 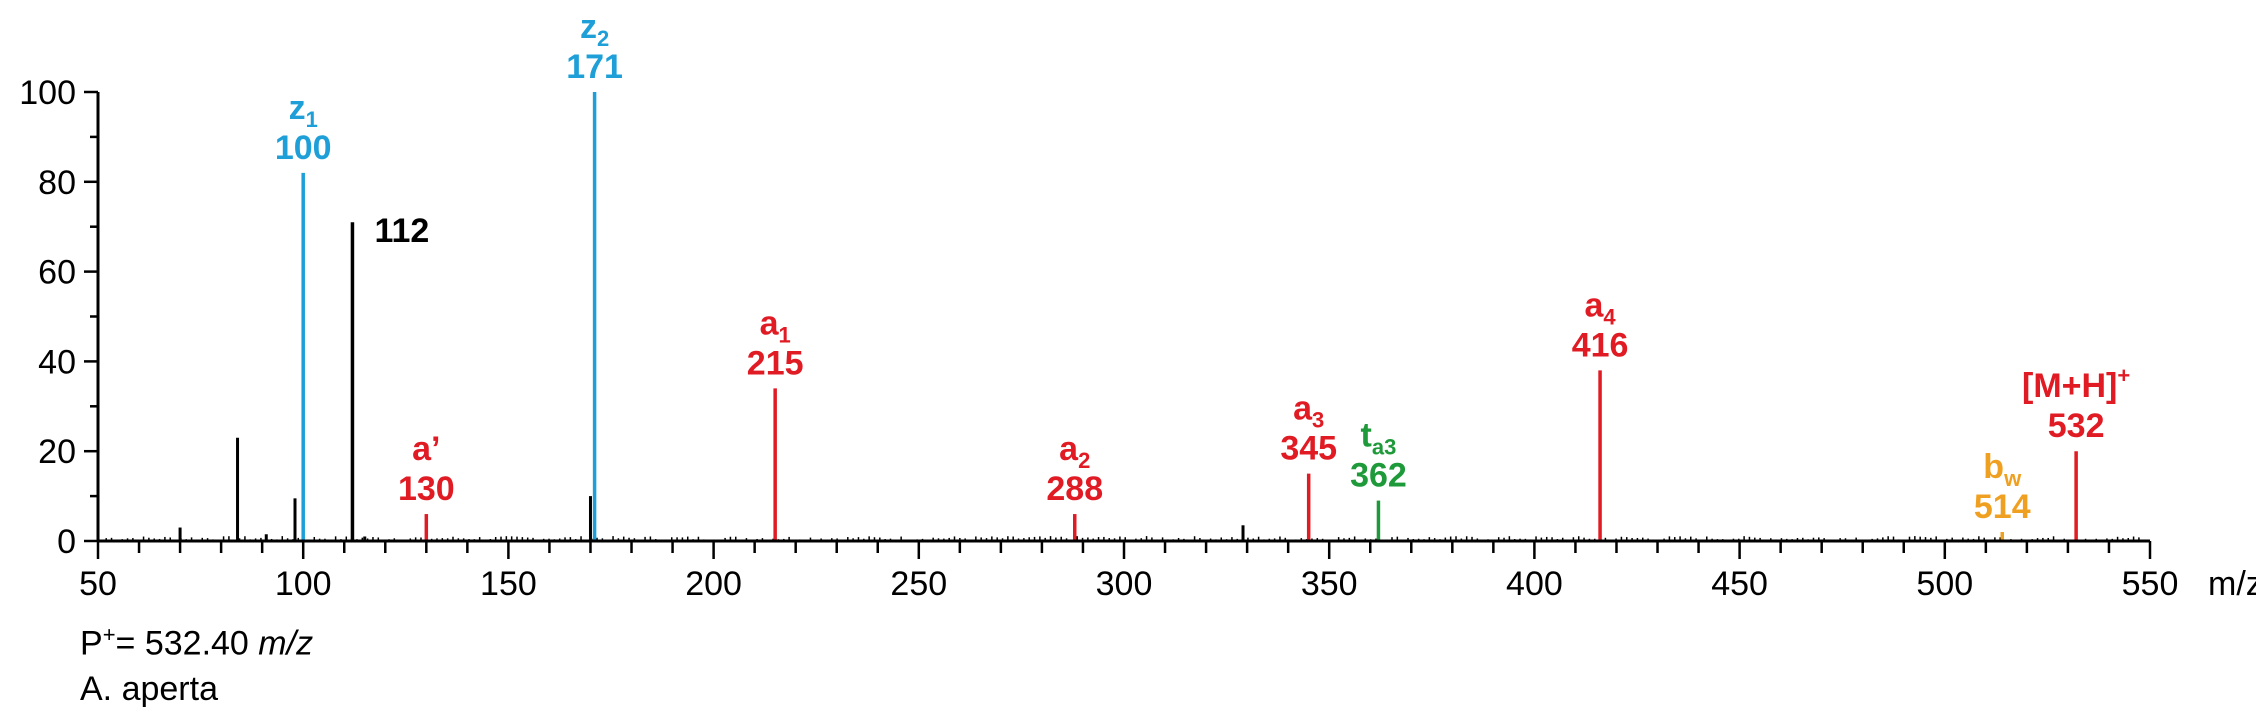 What do you see at coordinates (66, 542) in the screenshot?
I see `y-tick-label: 0` at bounding box center [66, 542].